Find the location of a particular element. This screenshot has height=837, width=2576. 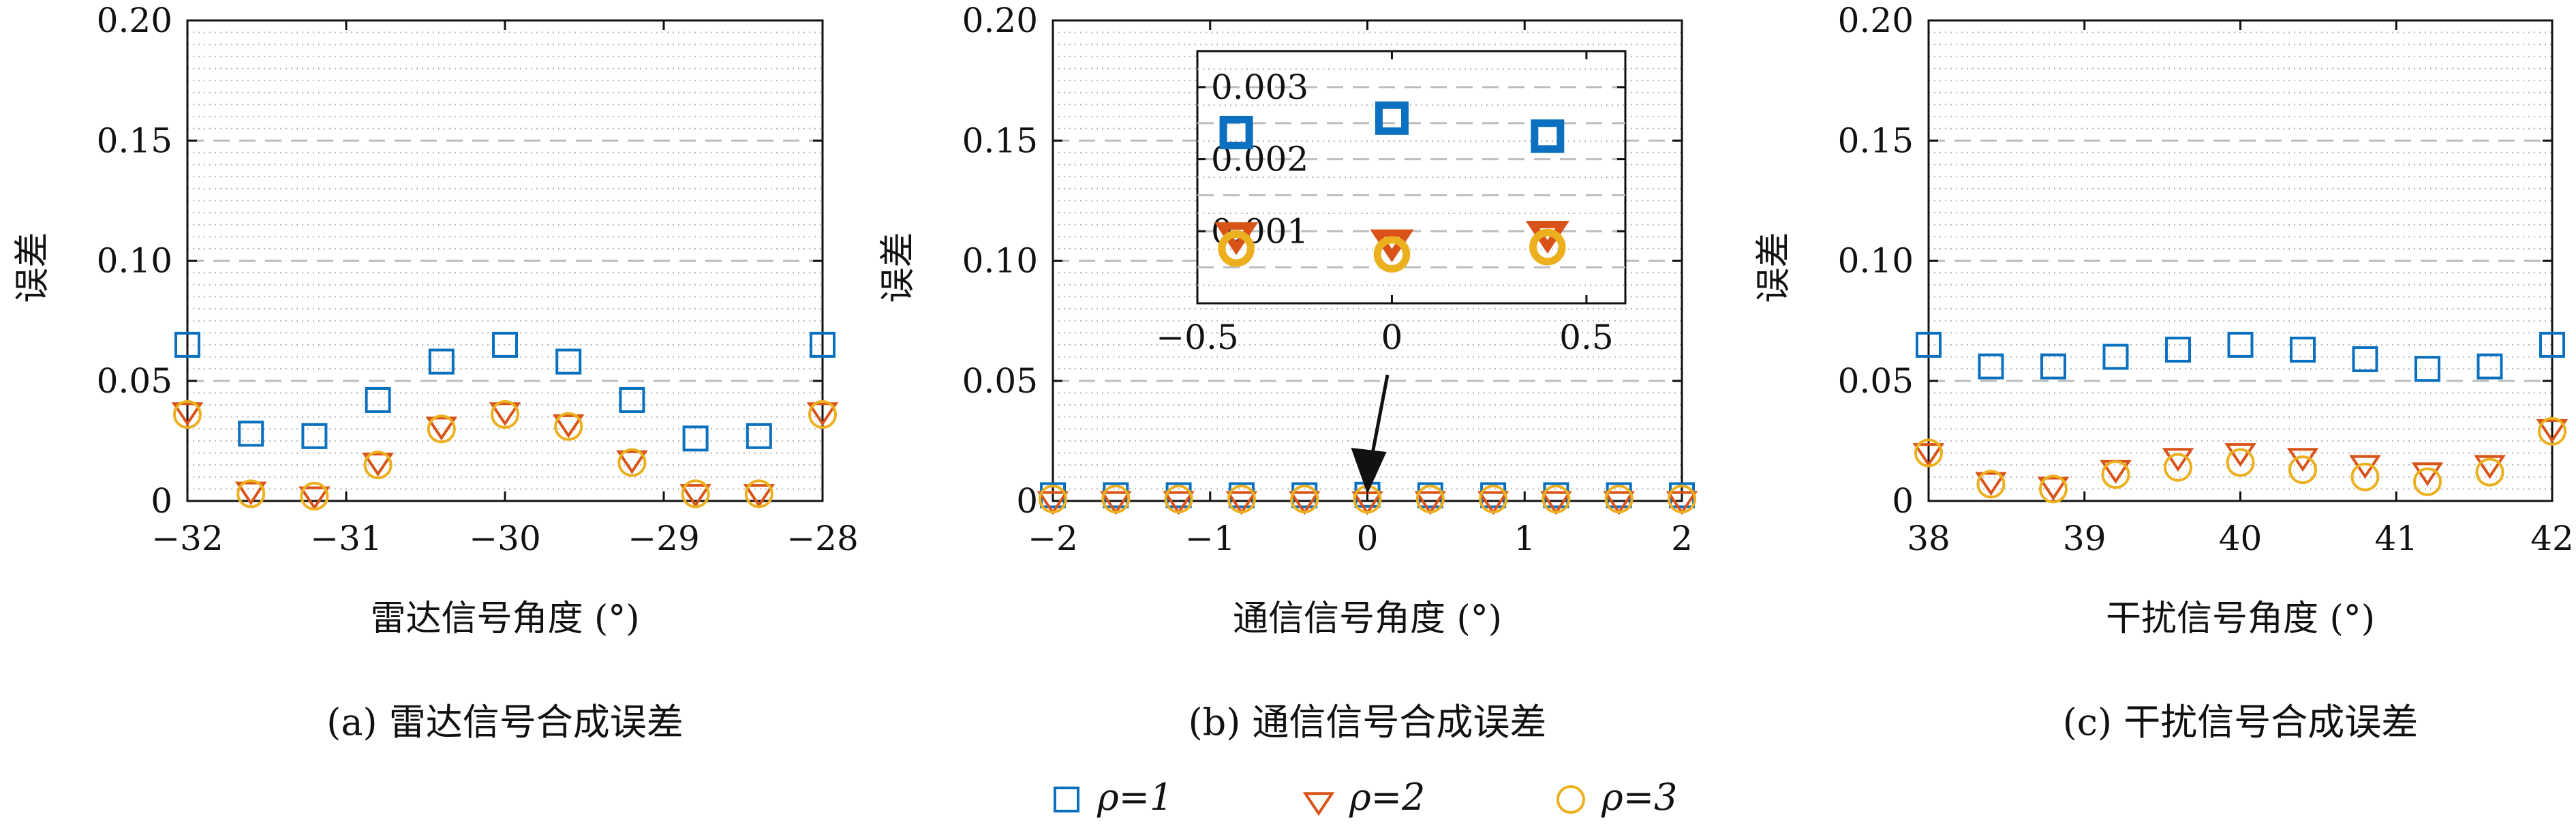

legend-marker is located at coordinates (1066, 799).